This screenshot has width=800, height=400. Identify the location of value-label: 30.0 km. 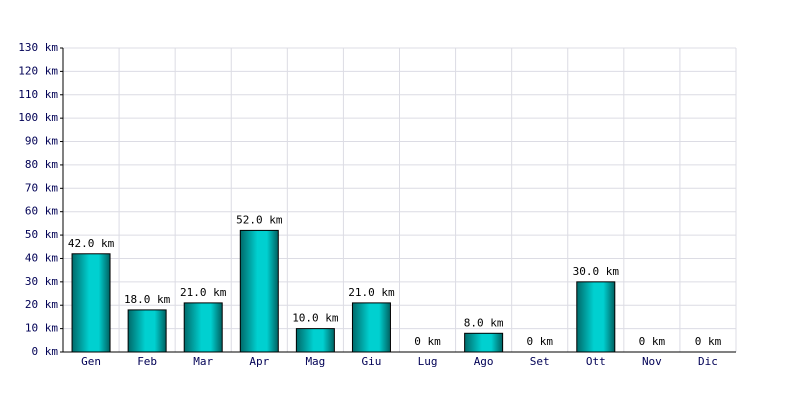
(596, 271).